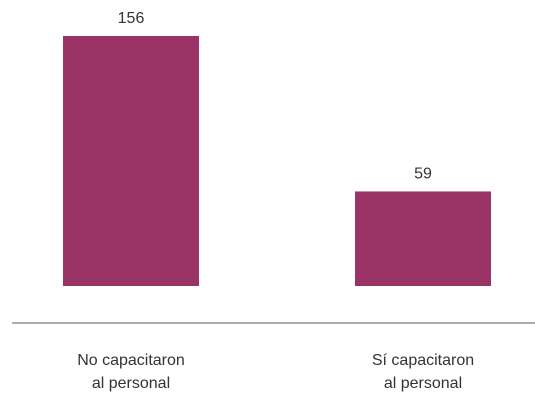 The width and height of the screenshot is (535, 403). I want to click on category-label-1-line-1: No capacitaron, so click(131, 360).